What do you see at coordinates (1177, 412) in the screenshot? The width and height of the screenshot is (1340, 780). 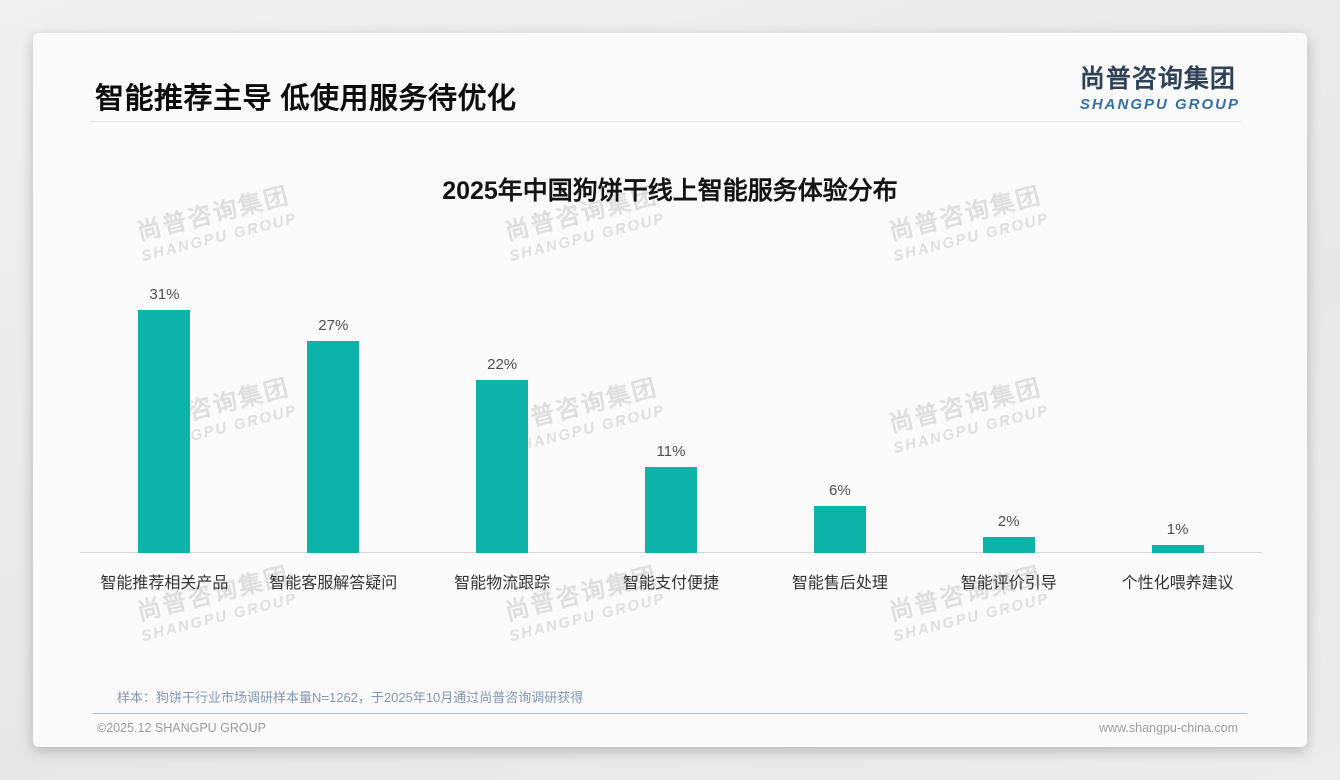 I see `bar-column: 1%` at bounding box center [1177, 412].